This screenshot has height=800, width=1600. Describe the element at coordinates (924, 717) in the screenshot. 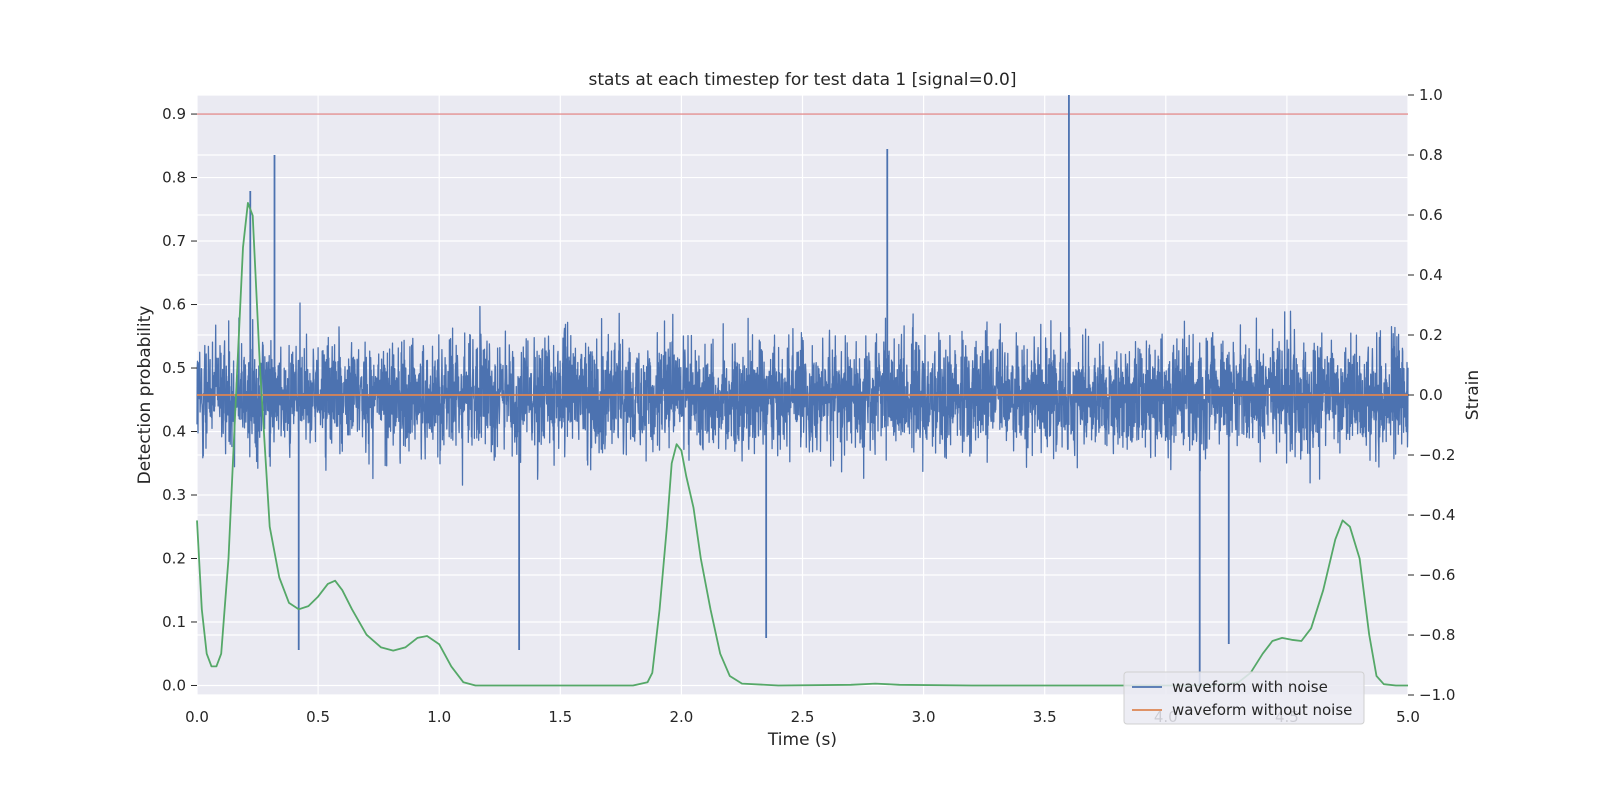

I see `x-tick-label: 3.0` at that location.